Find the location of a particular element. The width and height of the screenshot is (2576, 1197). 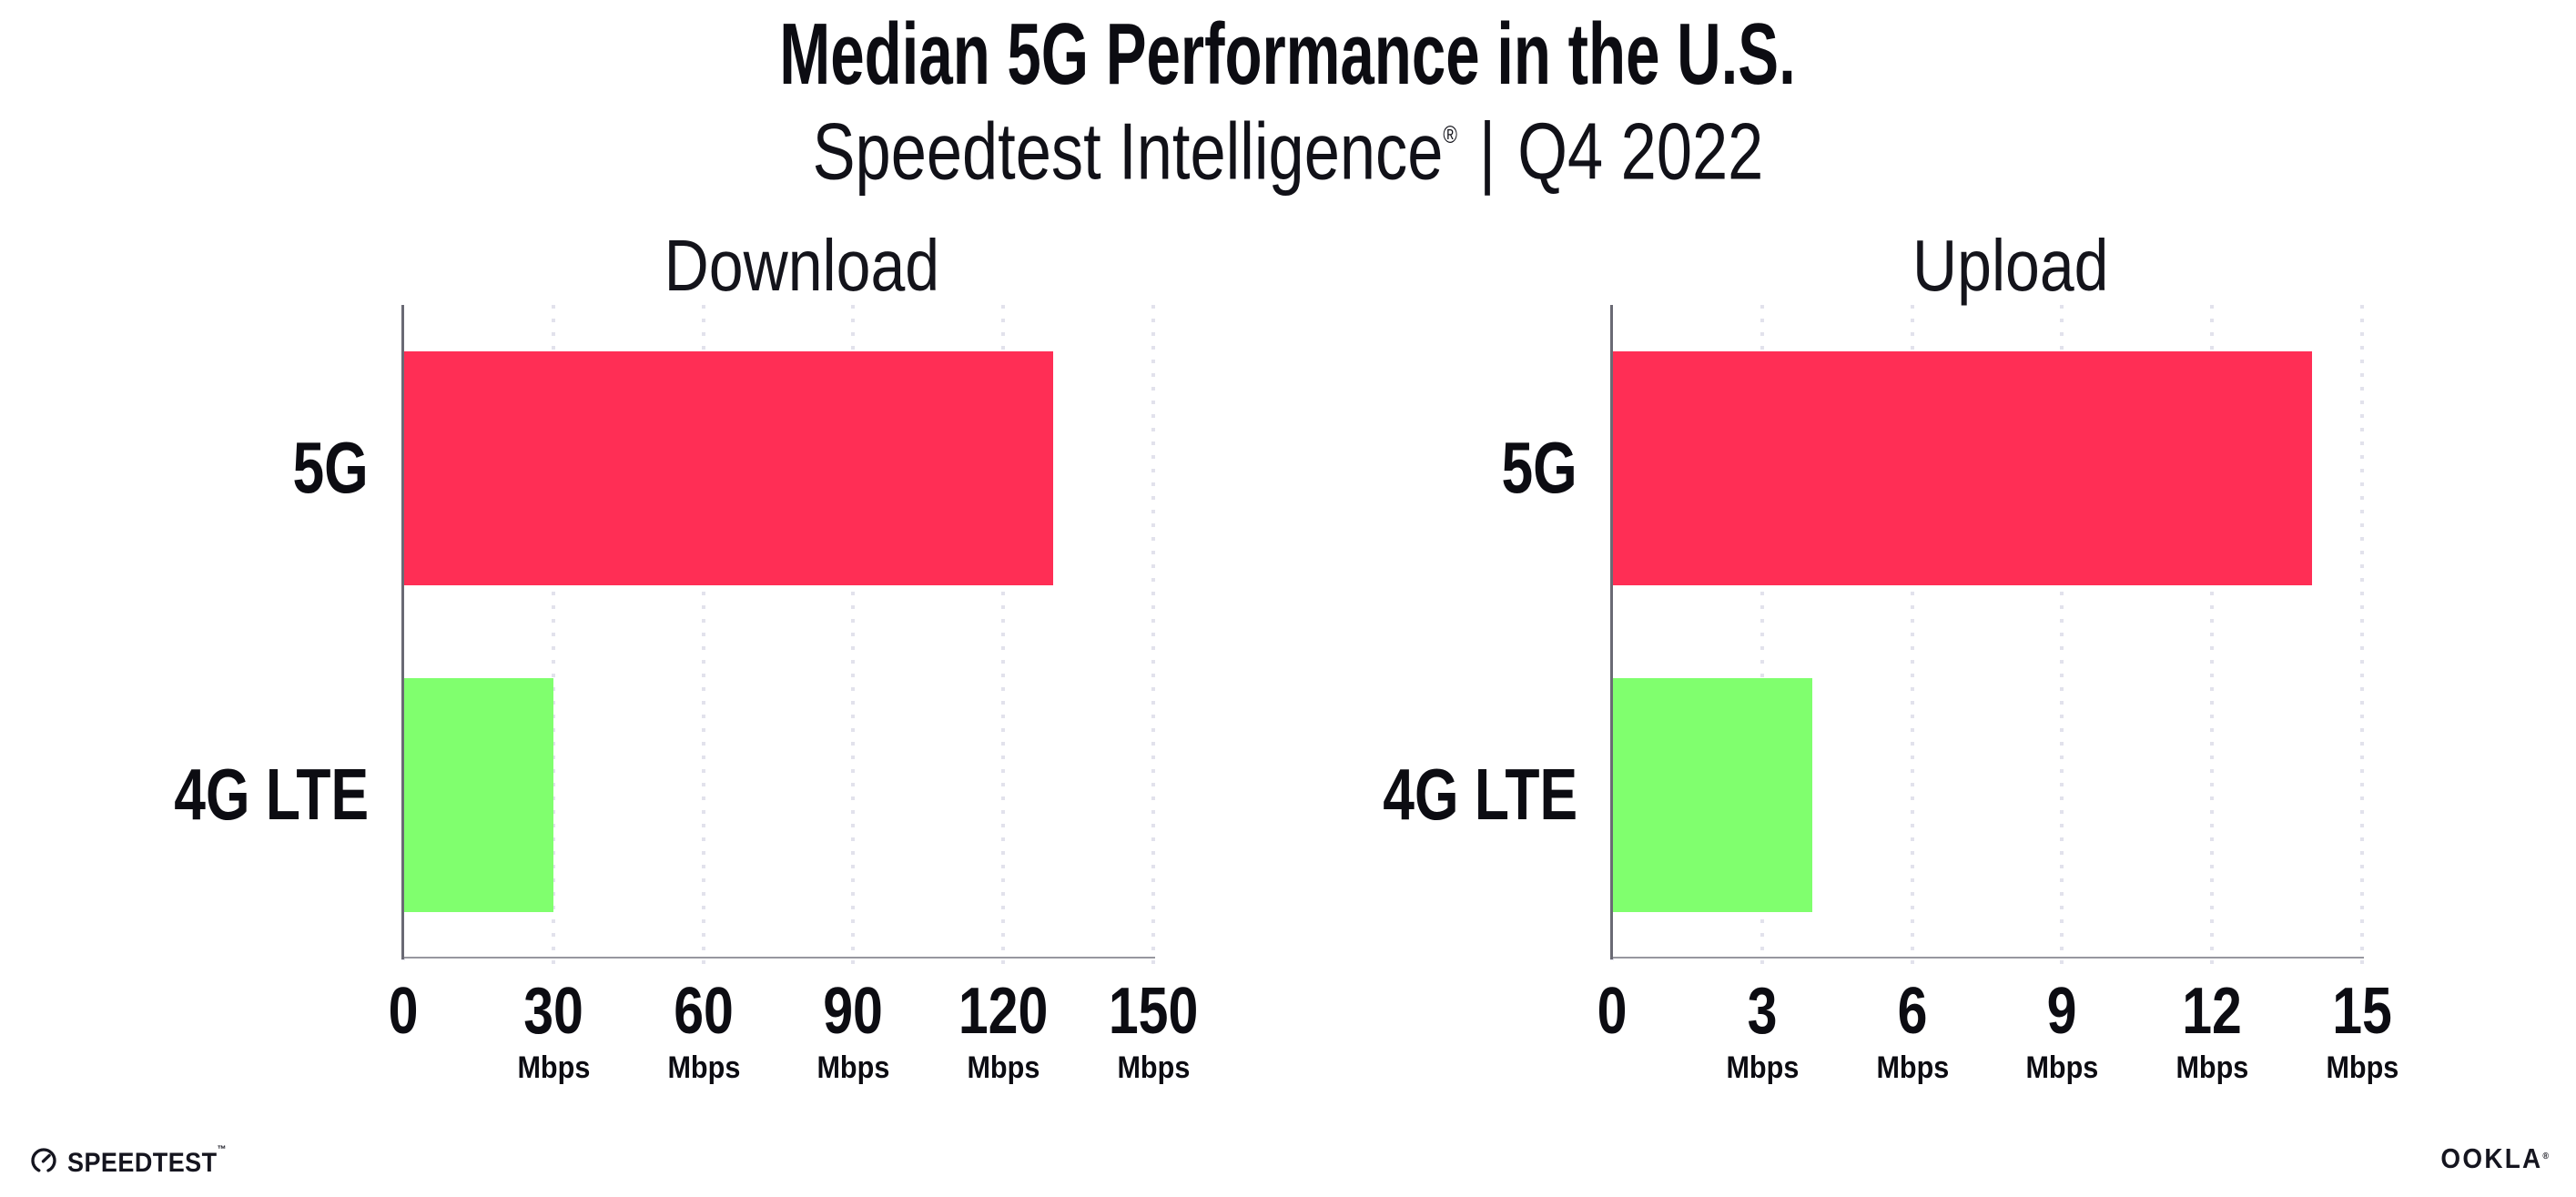

subtitle-period: Q4 2022 is located at coordinates (1640, 151).